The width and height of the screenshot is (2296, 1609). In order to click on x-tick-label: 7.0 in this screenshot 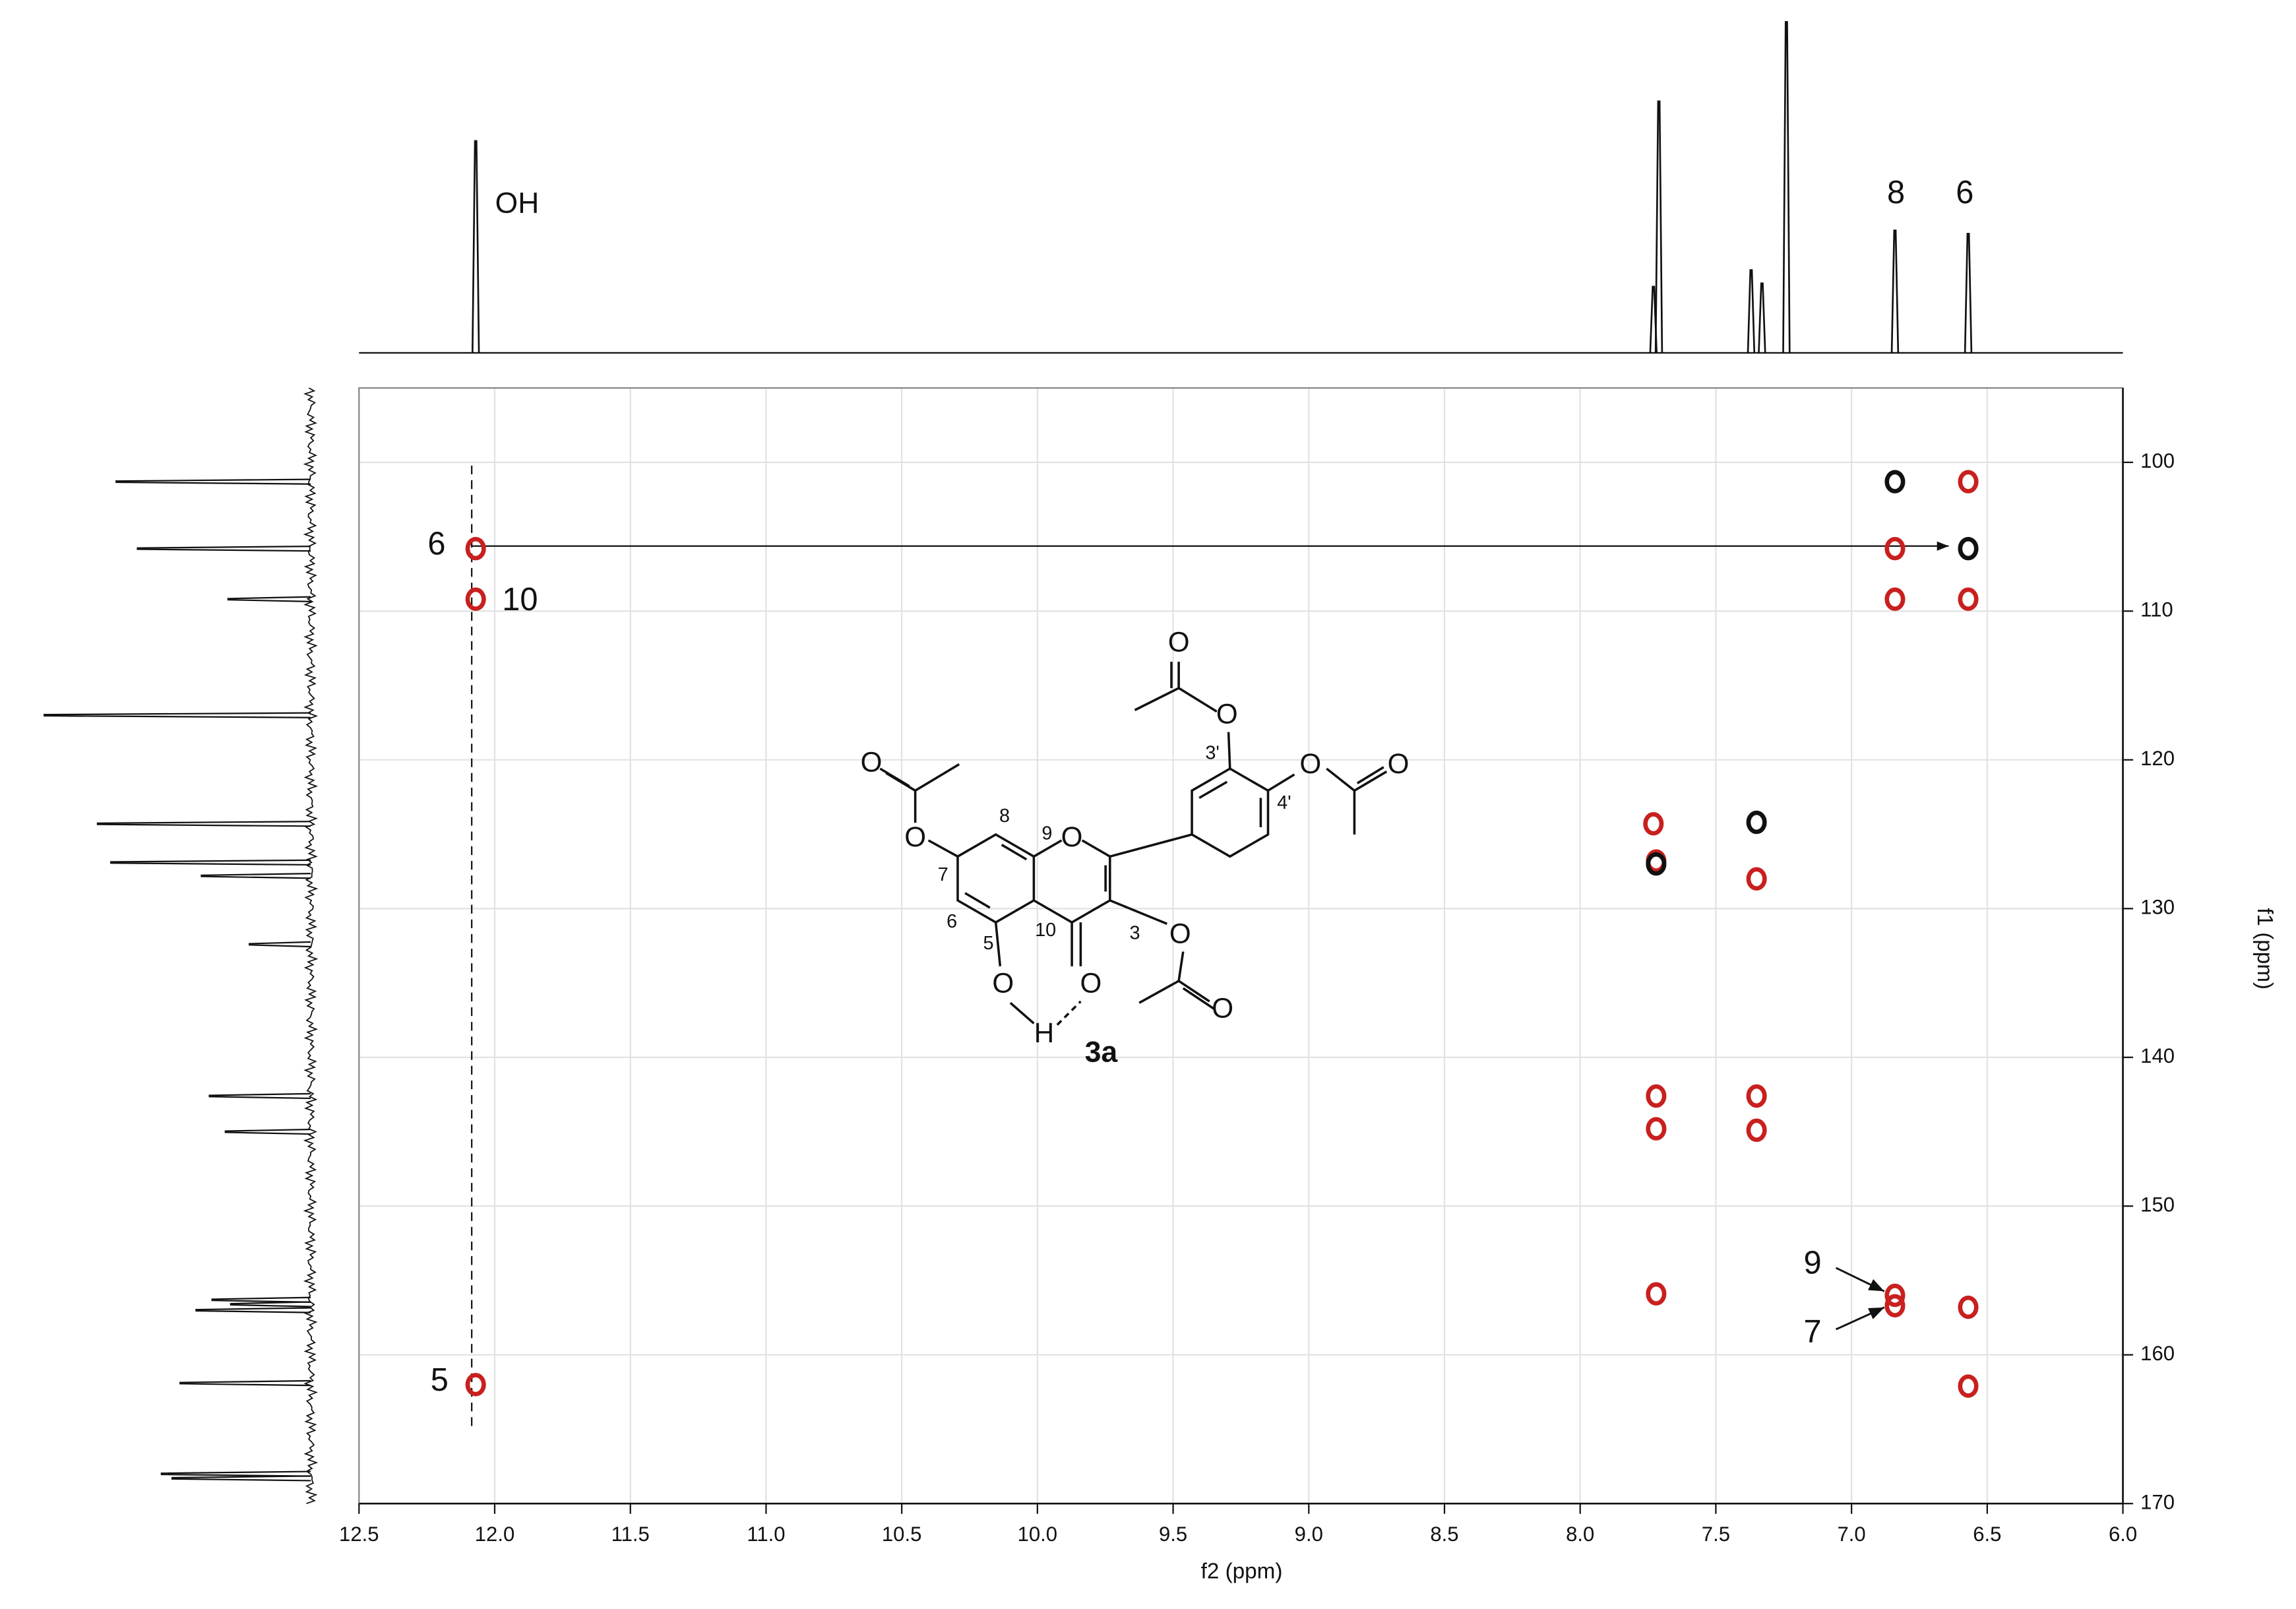, I will do `click(1852, 1534)`.